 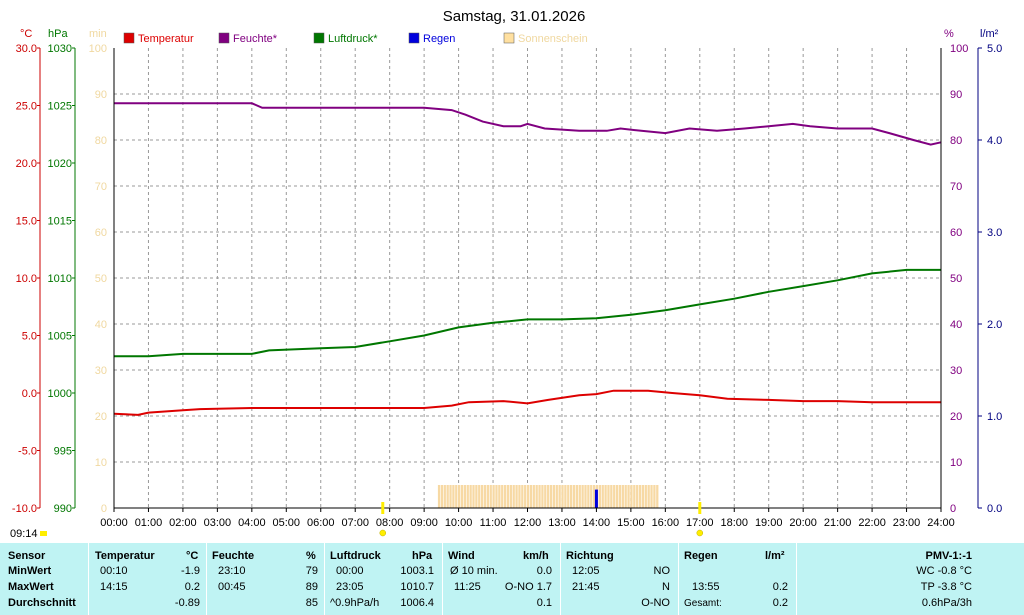 What do you see at coordinates (414, 38) in the screenshot?
I see `legend-swatch` at bounding box center [414, 38].